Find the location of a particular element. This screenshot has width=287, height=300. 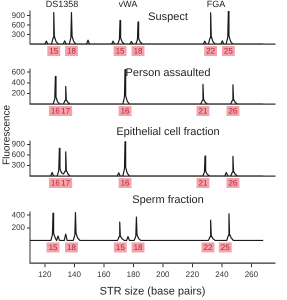

text: DS1358 is located at coordinates (62, 4).